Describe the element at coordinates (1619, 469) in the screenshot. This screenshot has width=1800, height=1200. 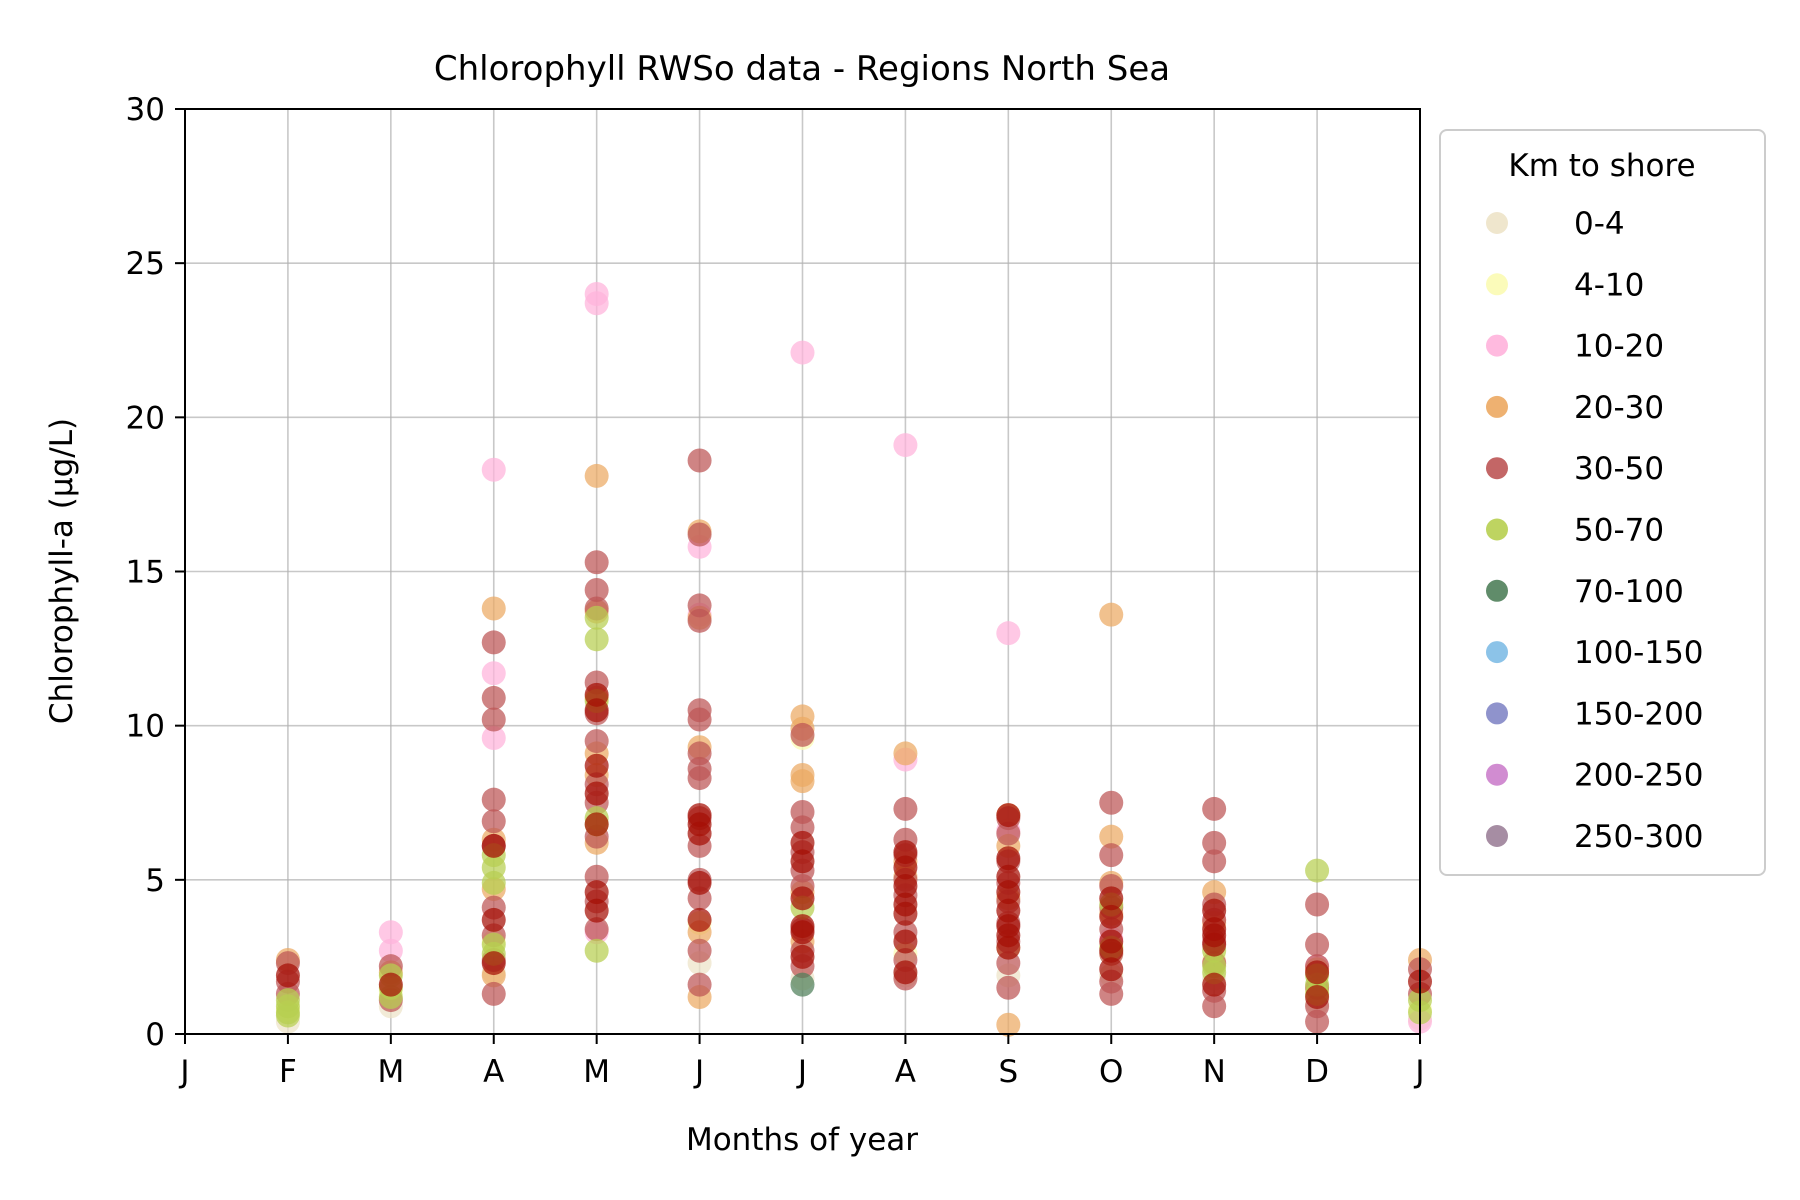
I see `legend-label: 30-50` at that location.